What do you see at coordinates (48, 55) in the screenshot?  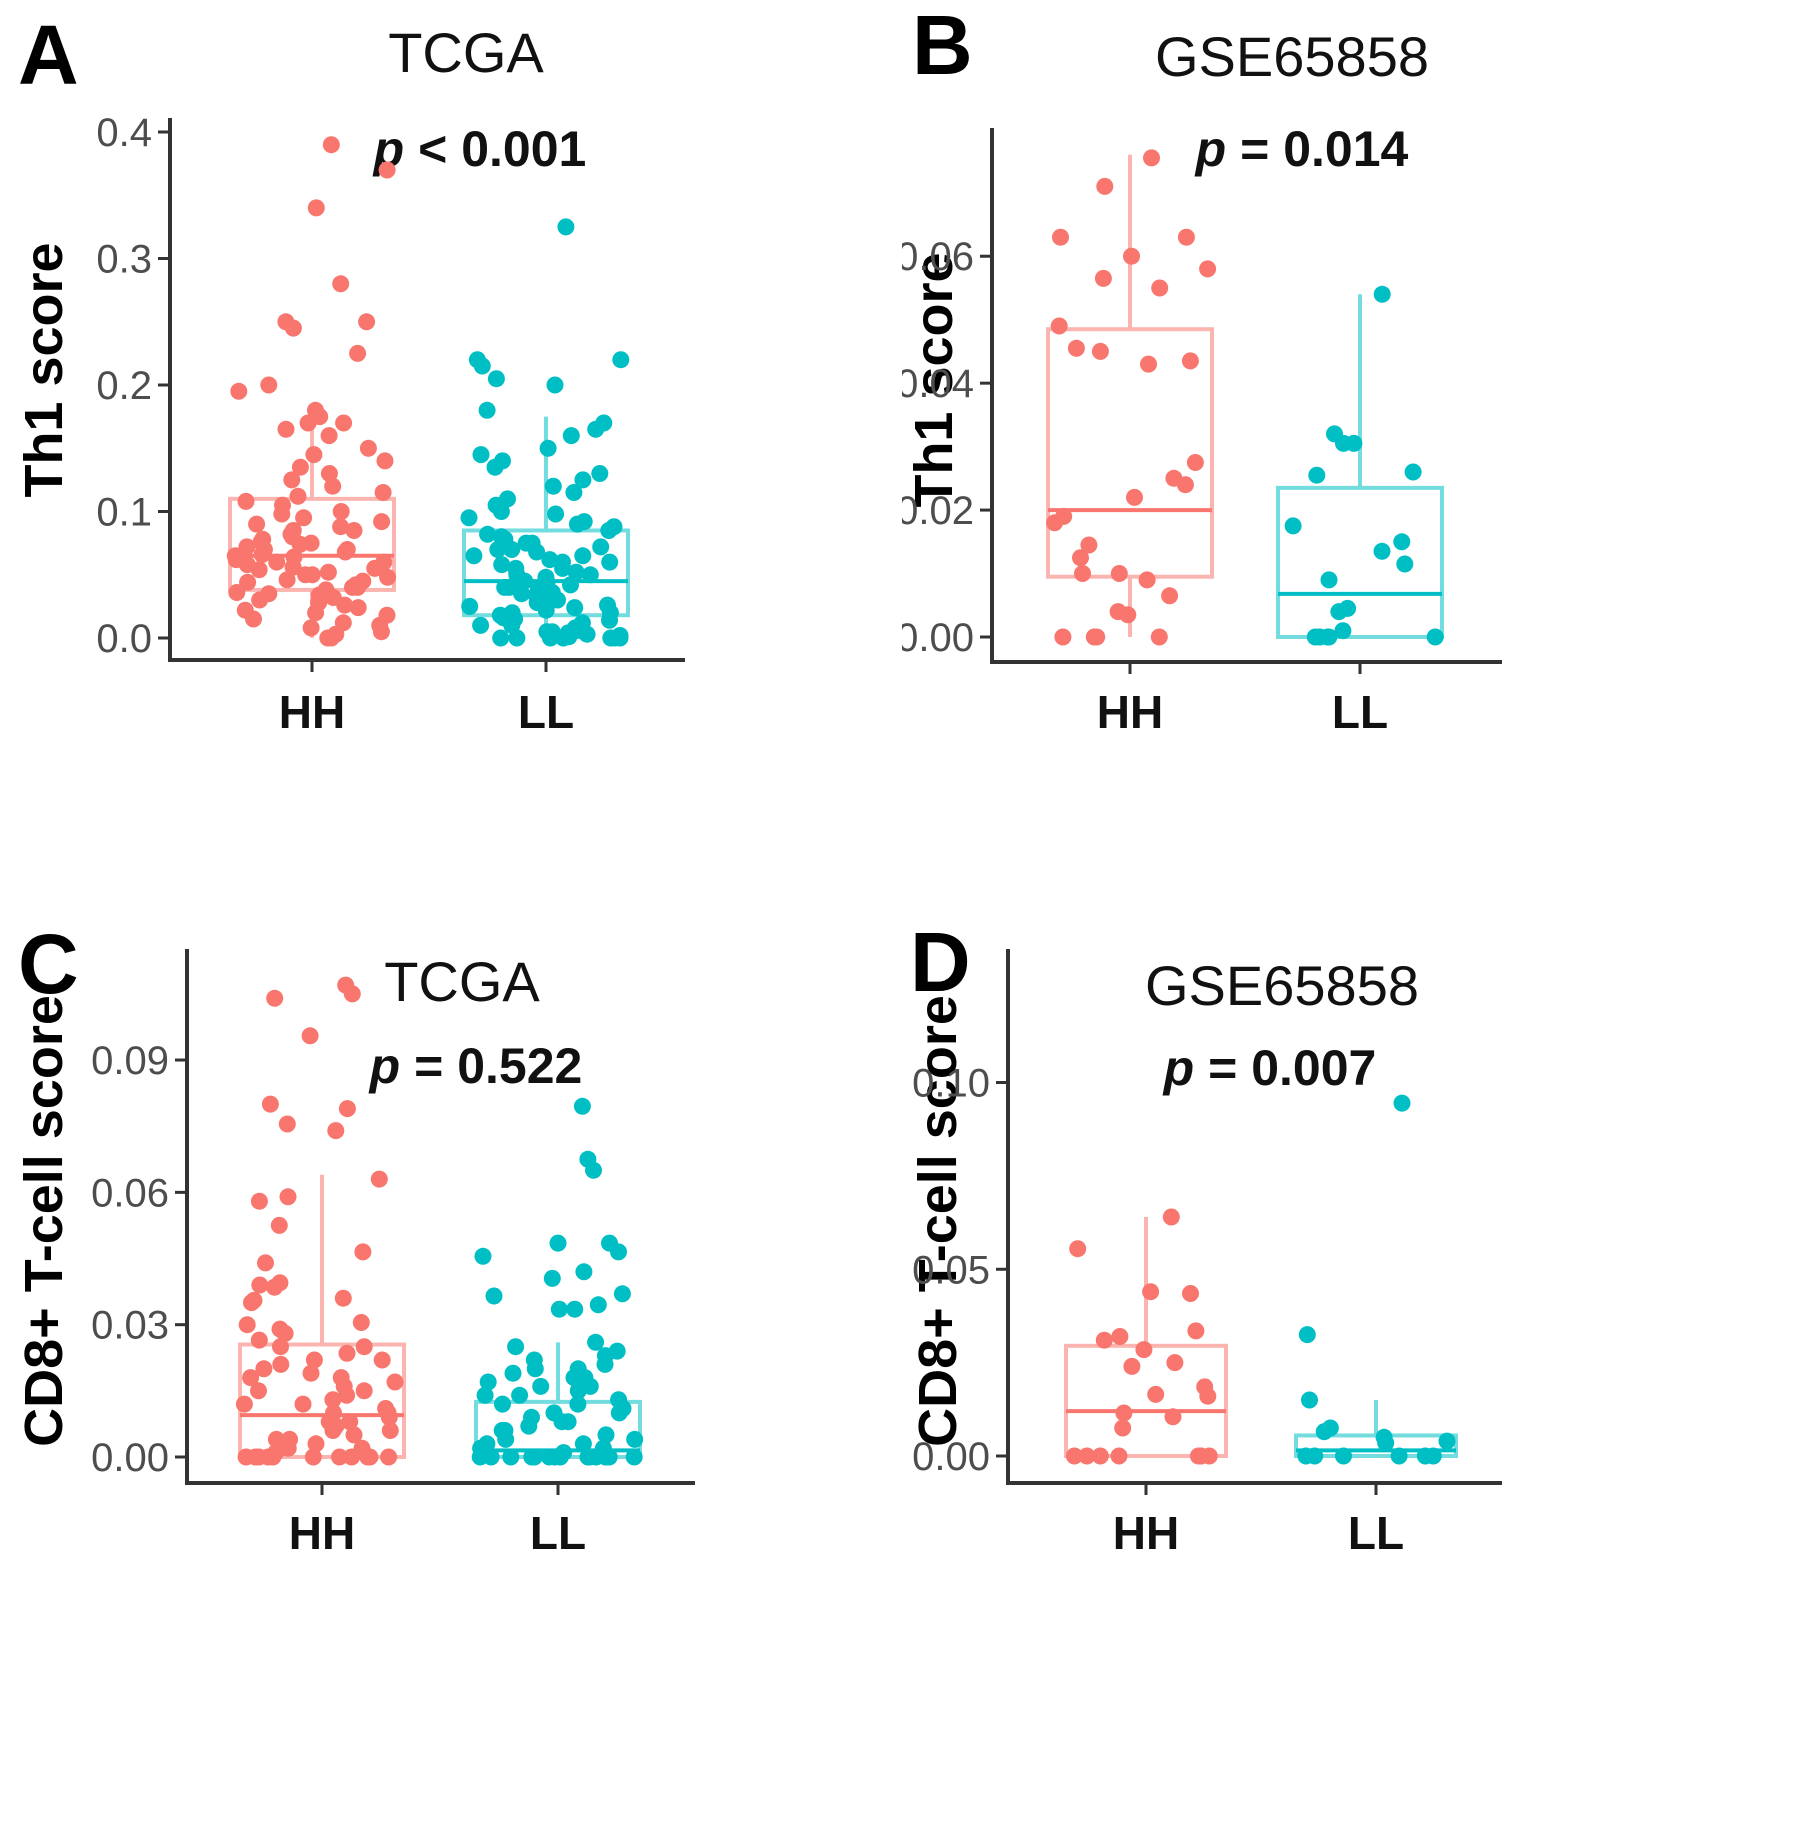 I see `panel-letter: A` at bounding box center [48, 55].